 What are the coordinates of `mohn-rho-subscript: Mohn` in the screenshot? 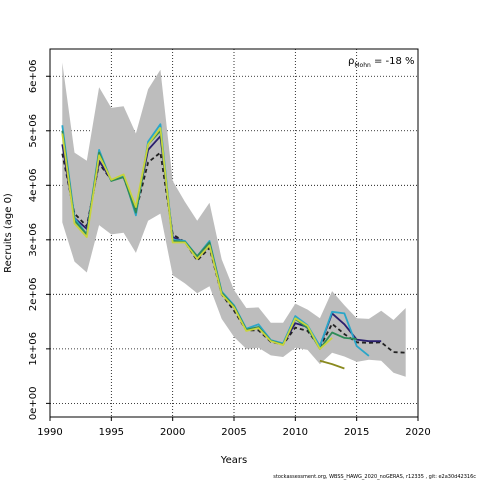 It's located at (362, 65).